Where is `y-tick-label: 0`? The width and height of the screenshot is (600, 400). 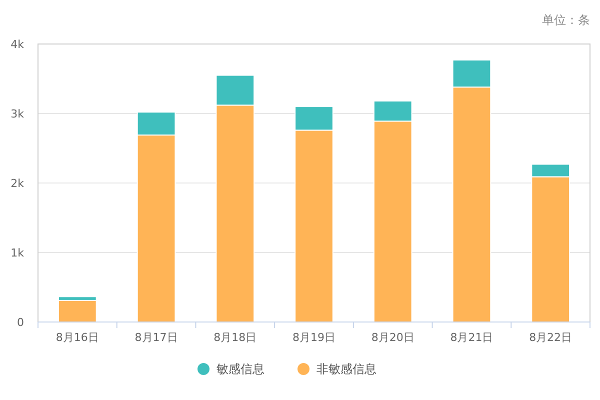
y-tick-label: 0 is located at coordinates (20, 322).